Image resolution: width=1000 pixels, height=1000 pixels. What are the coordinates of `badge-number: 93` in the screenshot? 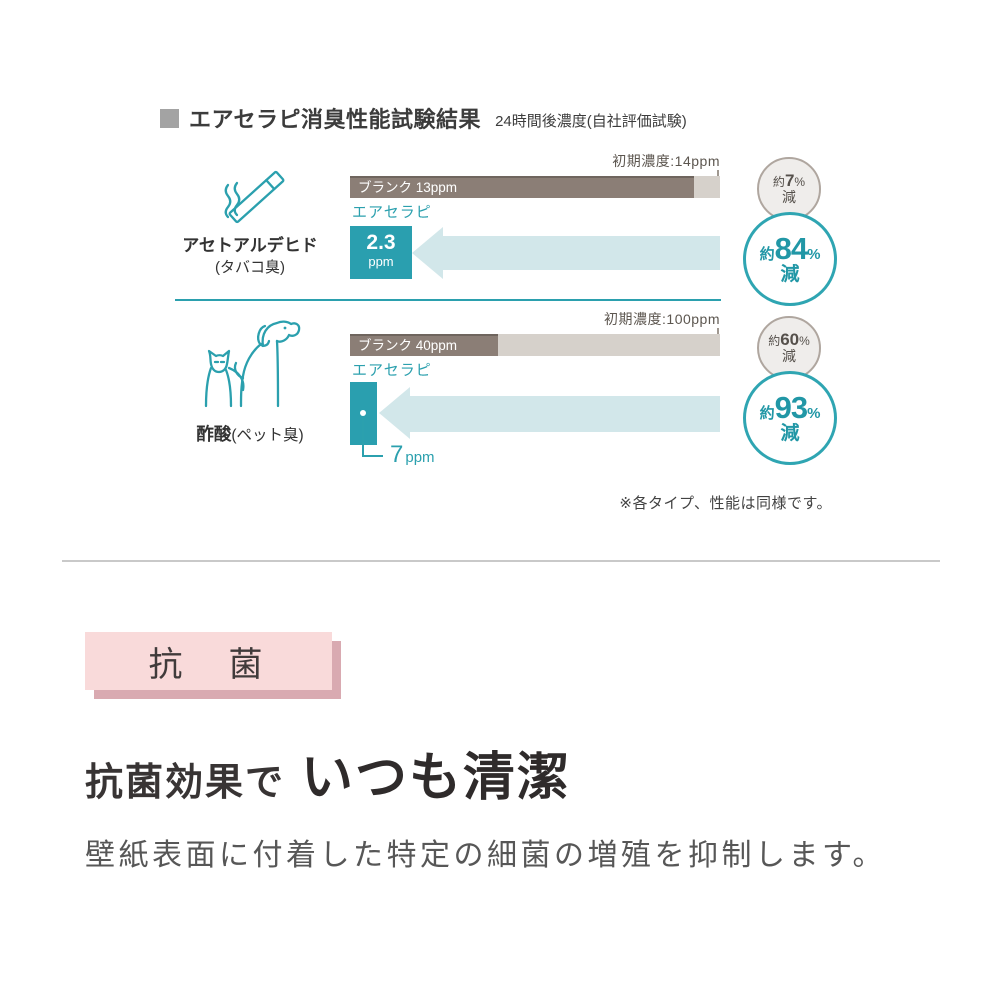 It's located at (791, 407).